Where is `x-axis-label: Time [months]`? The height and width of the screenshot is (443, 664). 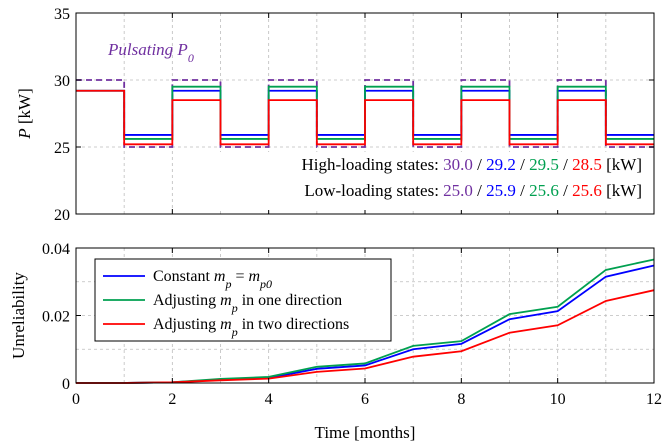 x-axis-label: Time [months] is located at coordinates (365, 432).